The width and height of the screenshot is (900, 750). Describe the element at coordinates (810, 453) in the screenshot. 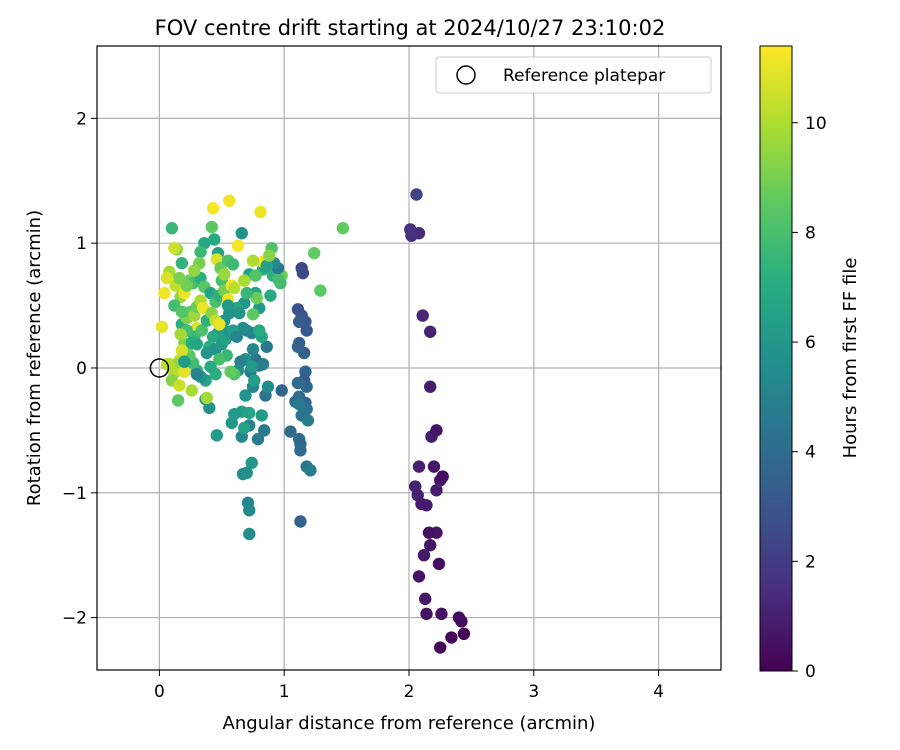

I see `colorbar-tick-label: 4` at that location.